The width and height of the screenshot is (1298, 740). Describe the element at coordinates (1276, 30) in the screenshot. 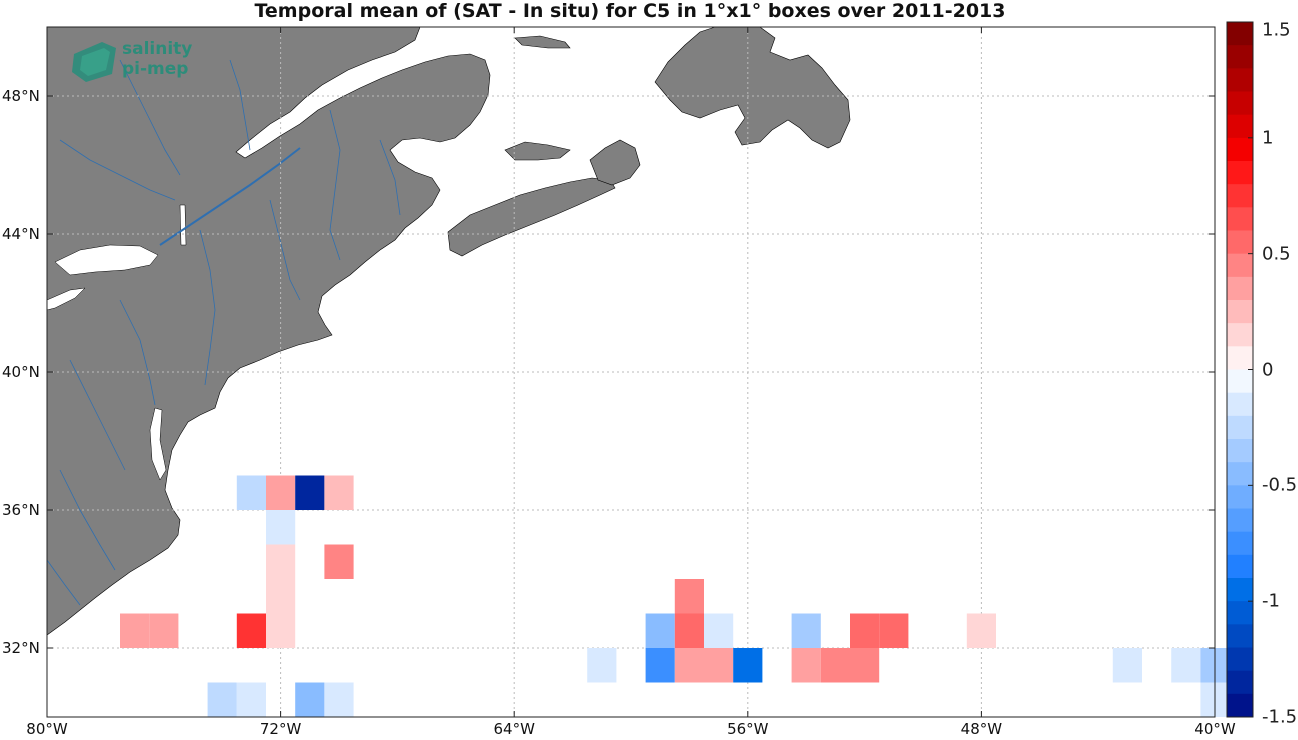

I see `colorbar-tick-label: 1.5` at that location.